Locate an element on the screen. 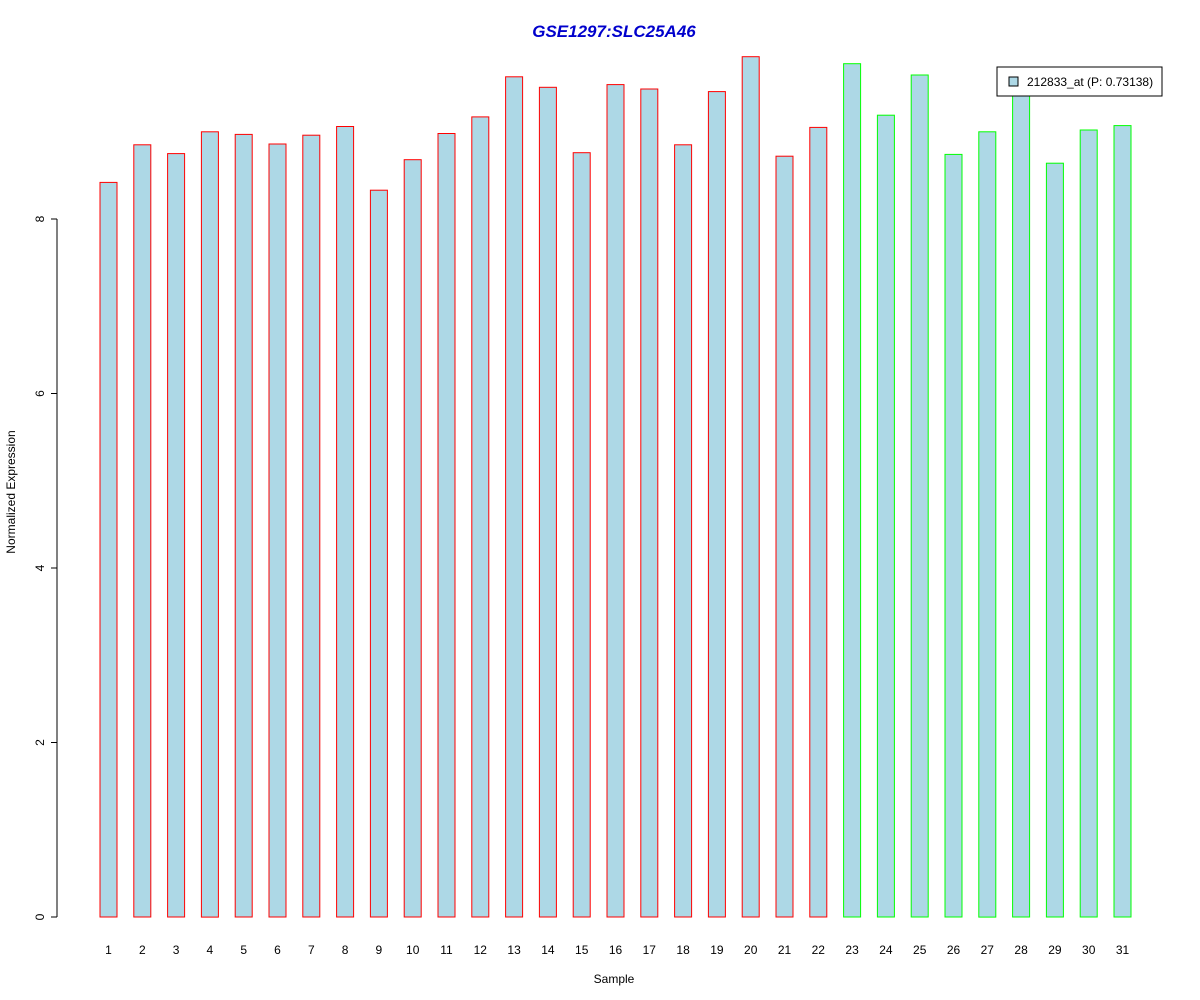  x-axis-tick-label: 3 is located at coordinates (176, 950).